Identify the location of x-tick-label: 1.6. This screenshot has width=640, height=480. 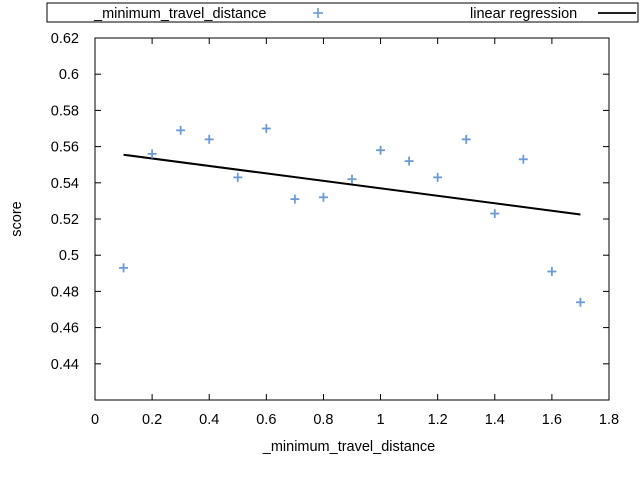
(552, 420).